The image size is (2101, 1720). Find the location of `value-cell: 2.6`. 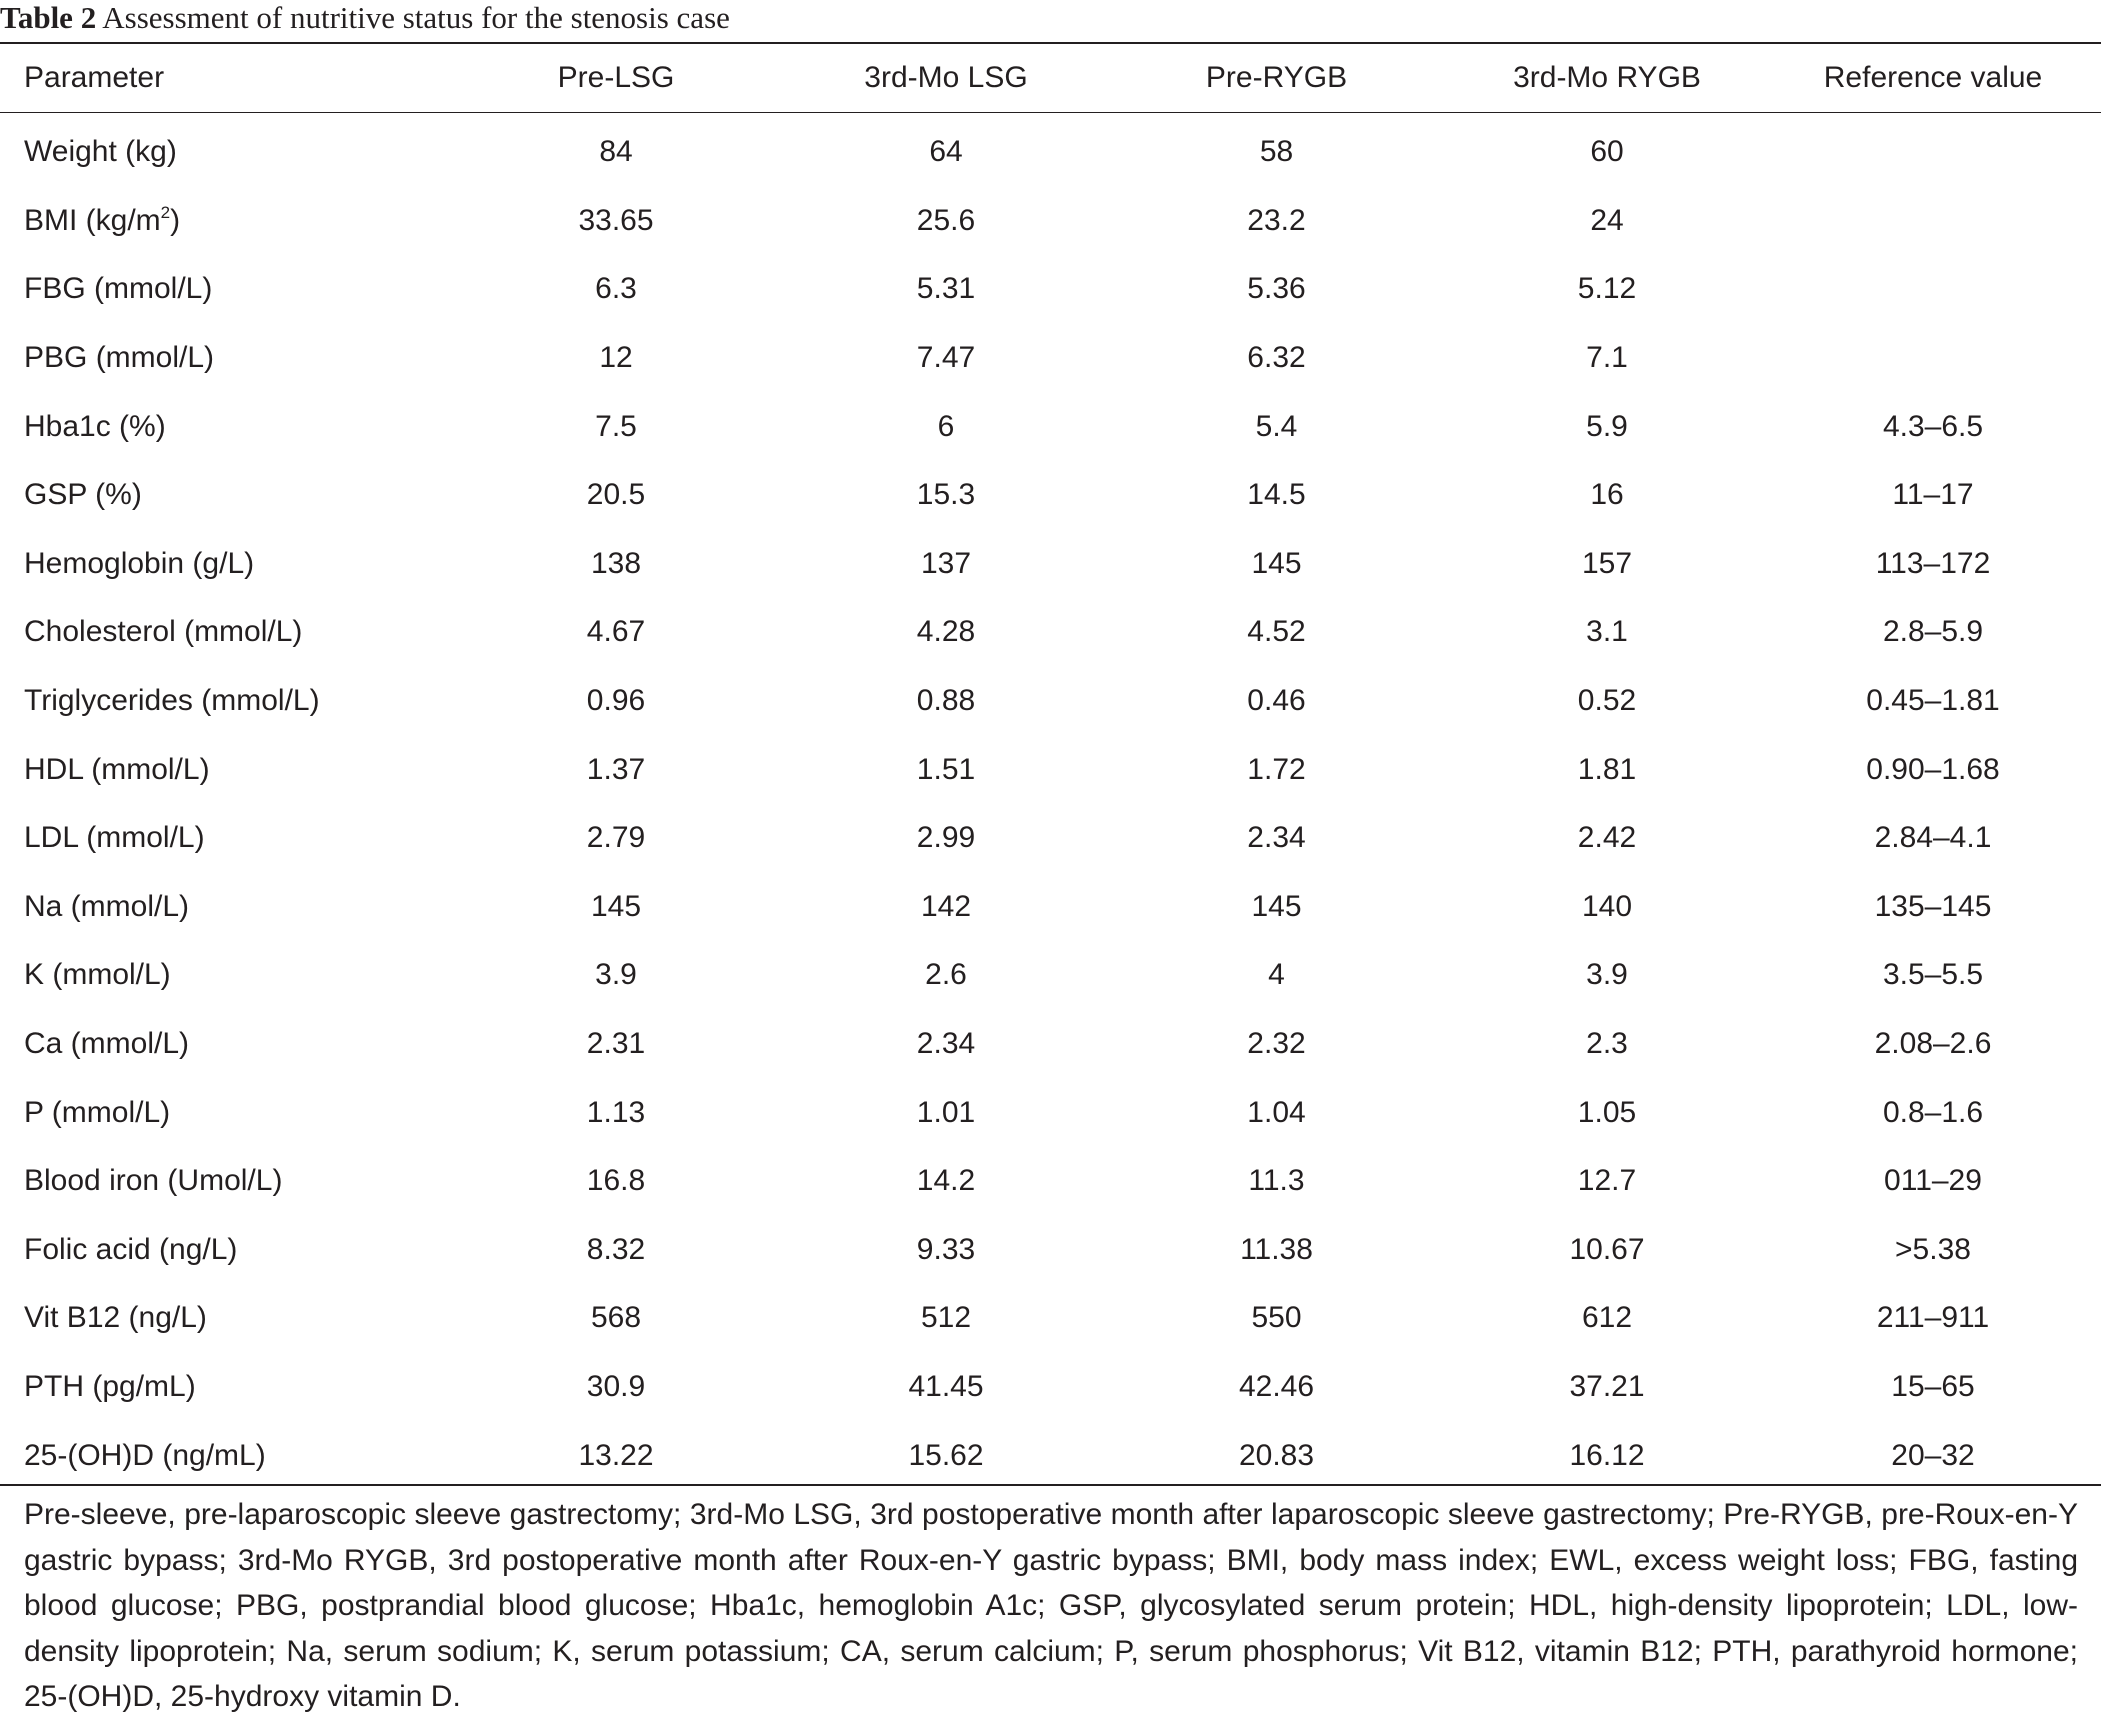

value-cell: 2.6 is located at coordinates (946, 975).